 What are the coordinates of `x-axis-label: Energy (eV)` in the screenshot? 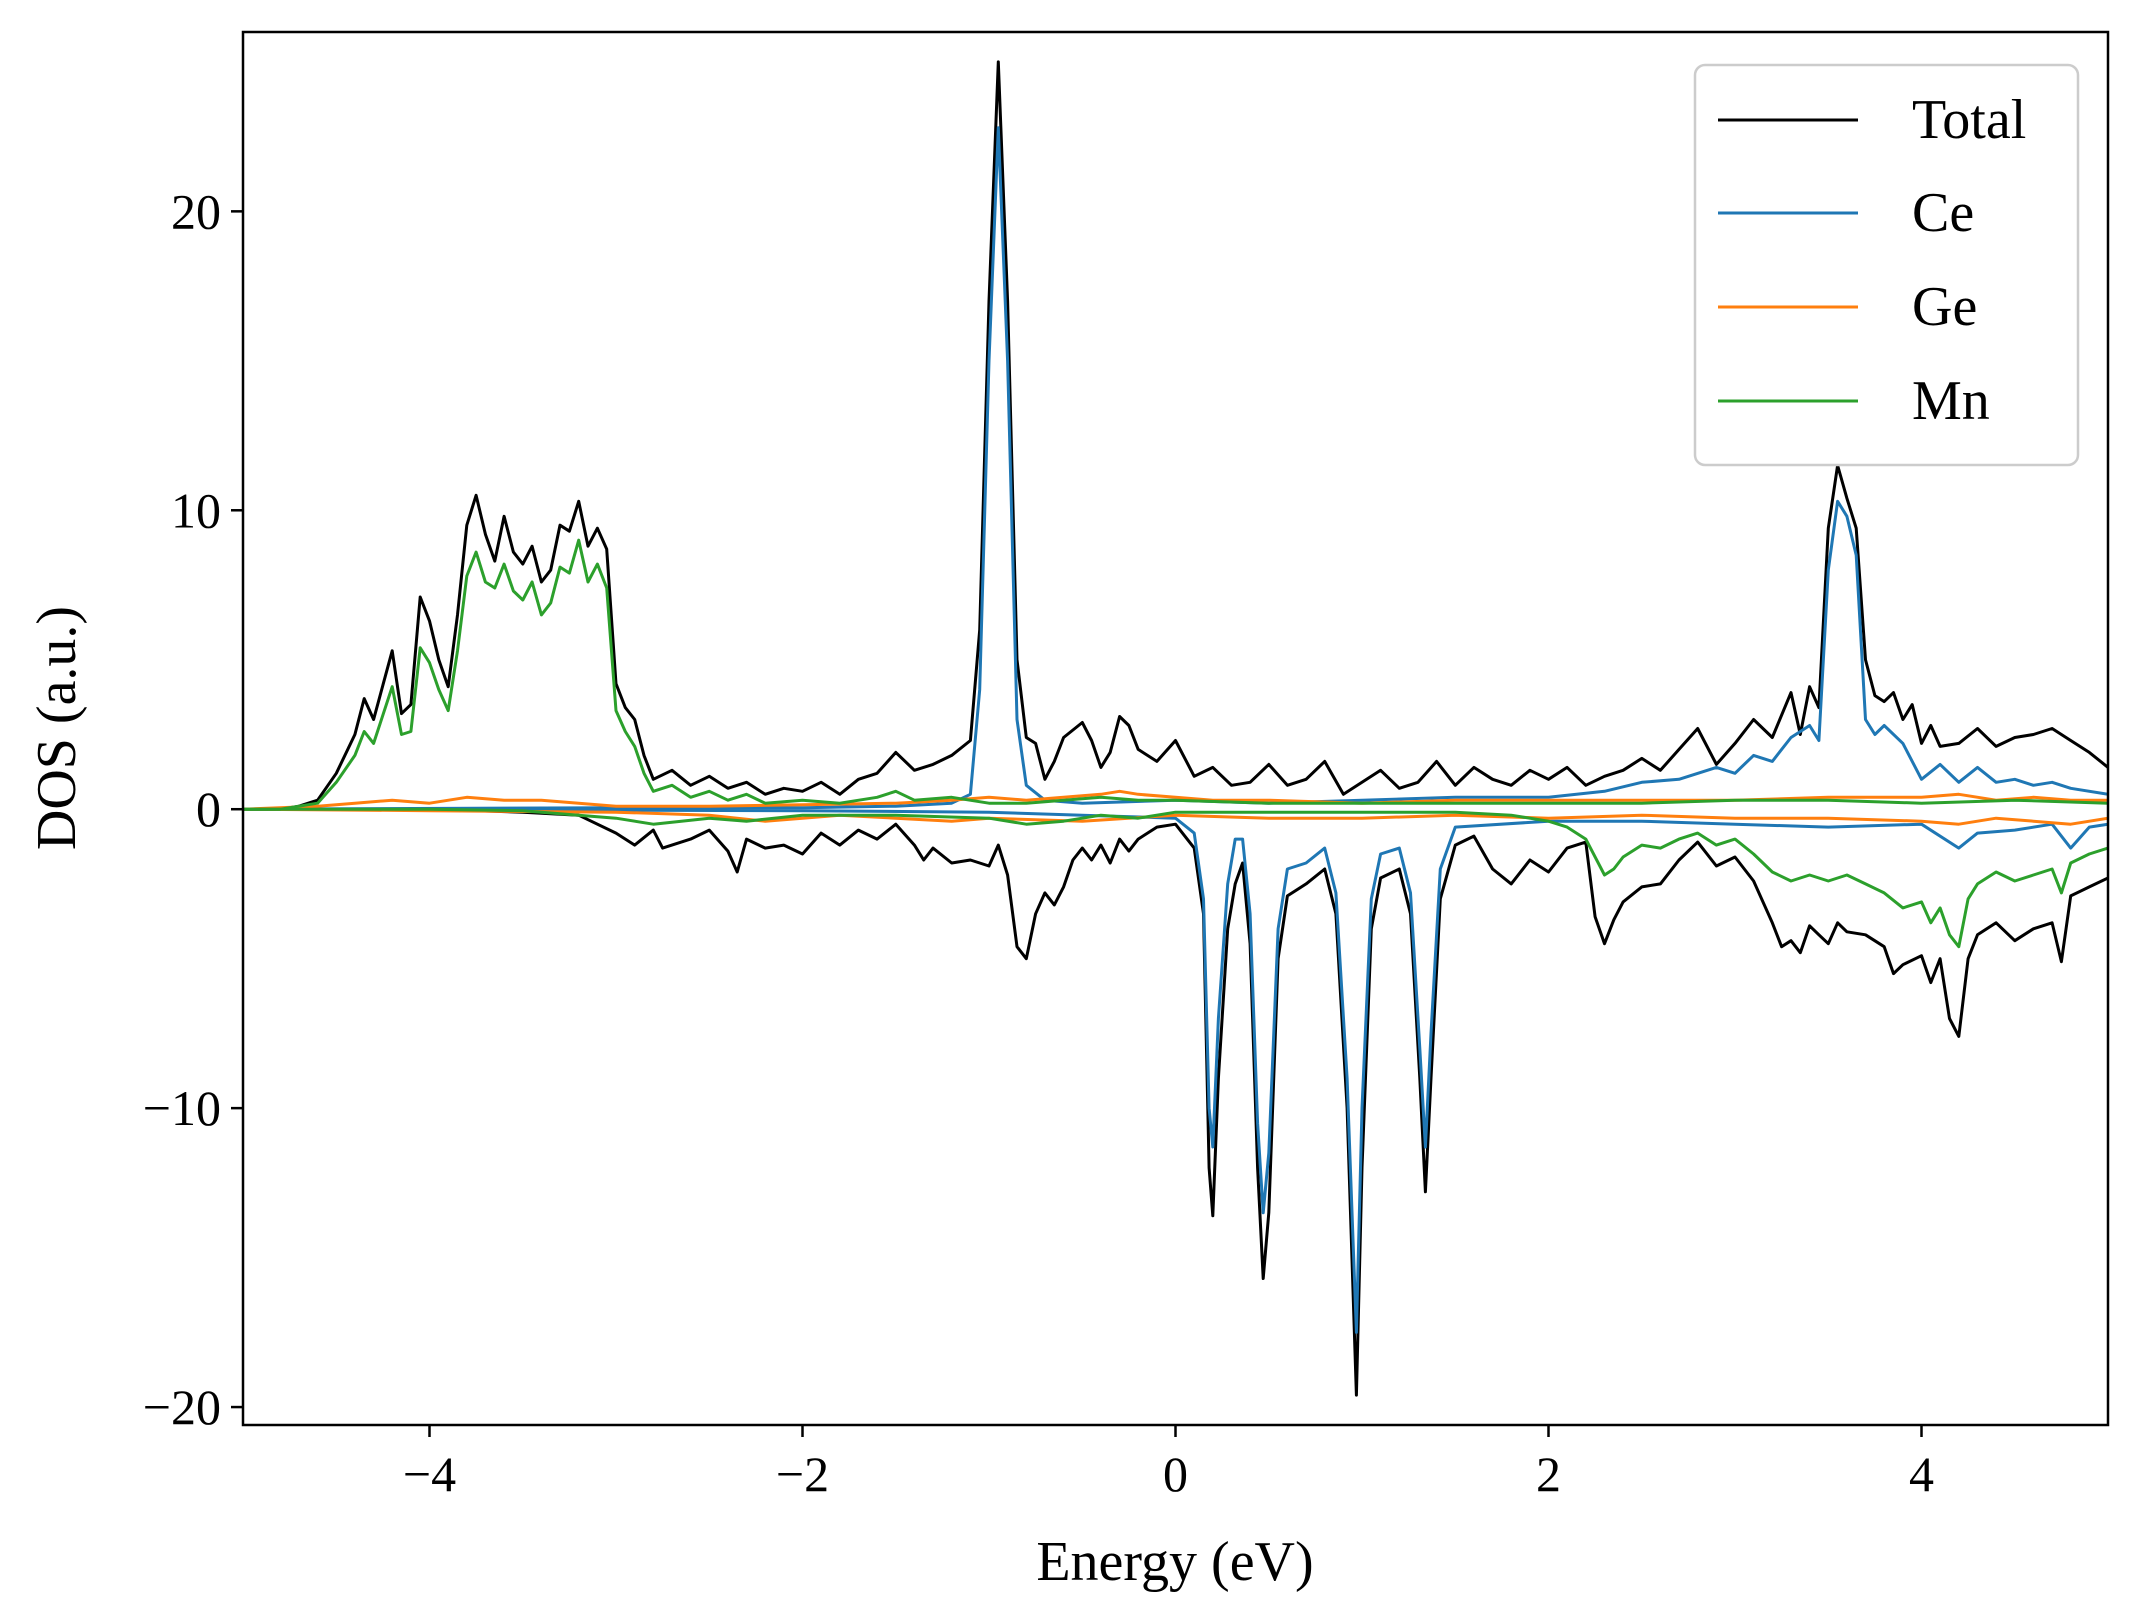 It's located at (1174, 1562).